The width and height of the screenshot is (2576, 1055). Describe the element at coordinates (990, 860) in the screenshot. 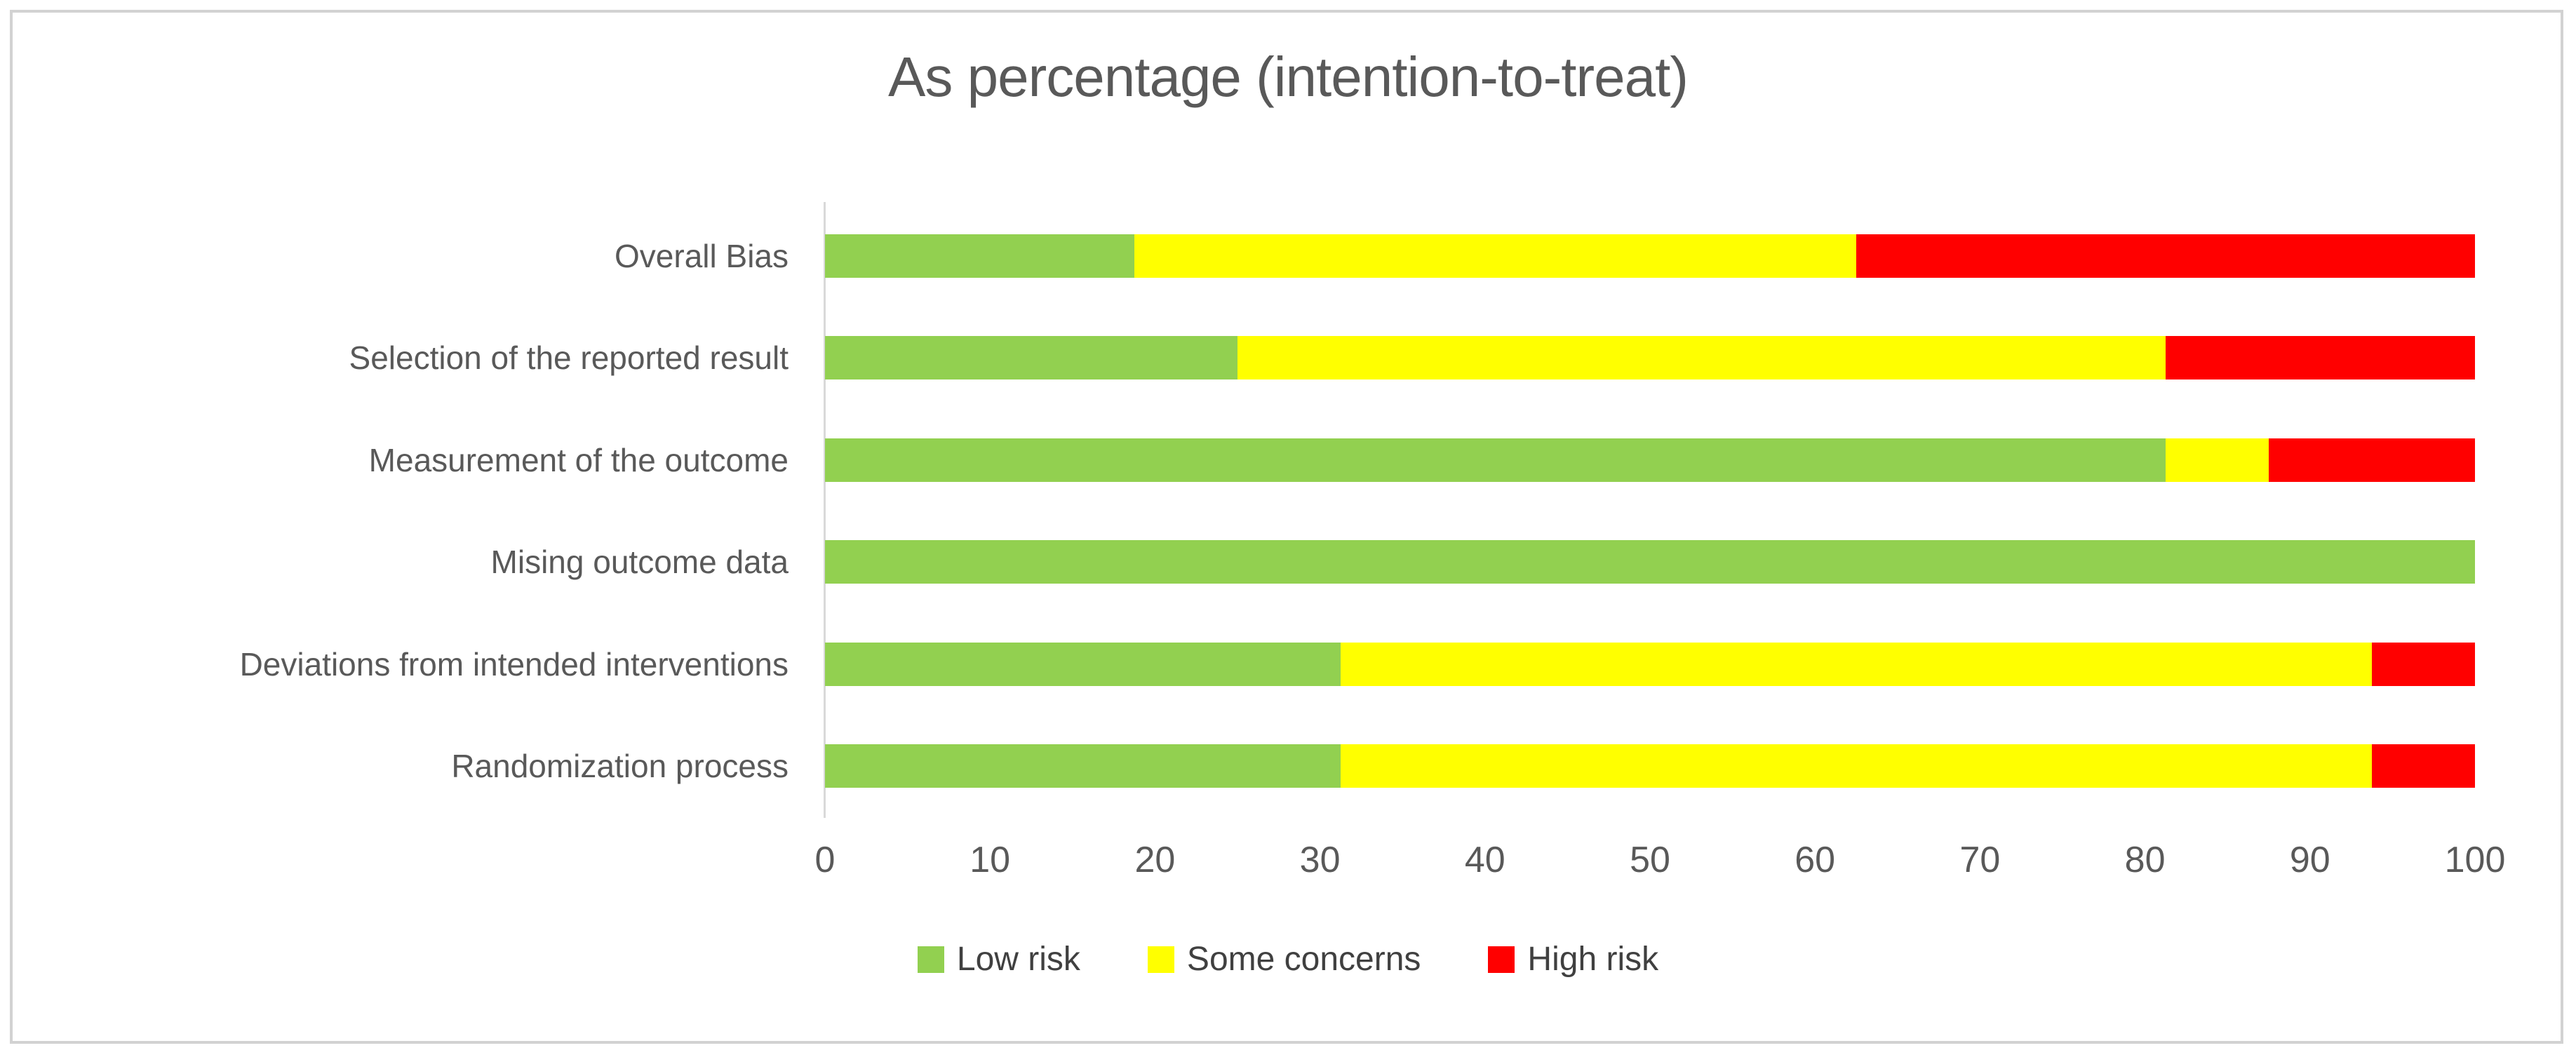

I see `x-axis-tick: 10` at that location.